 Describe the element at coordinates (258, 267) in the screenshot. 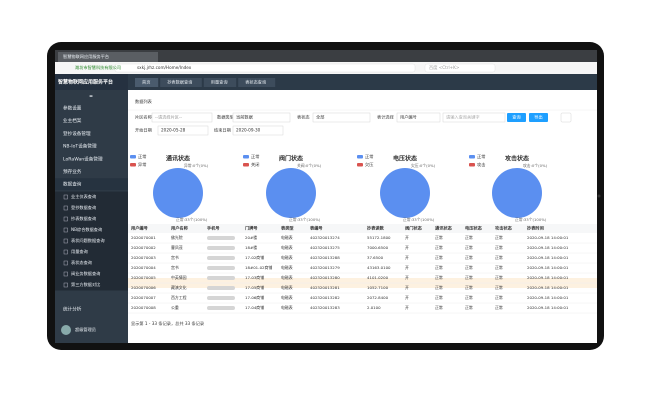

I see `cell: 18#01-02商铺` at that location.